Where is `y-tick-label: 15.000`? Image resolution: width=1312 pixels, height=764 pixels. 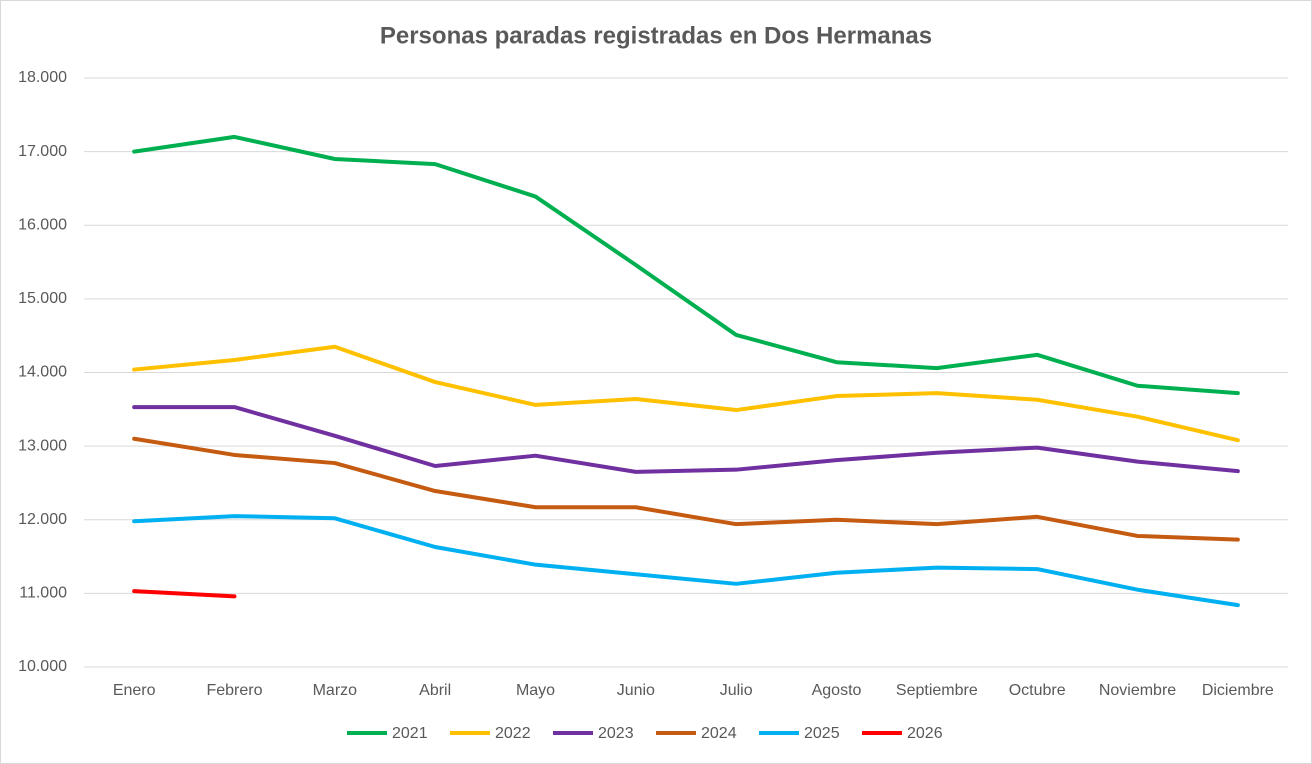 y-tick-label: 15.000 is located at coordinates (42, 298).